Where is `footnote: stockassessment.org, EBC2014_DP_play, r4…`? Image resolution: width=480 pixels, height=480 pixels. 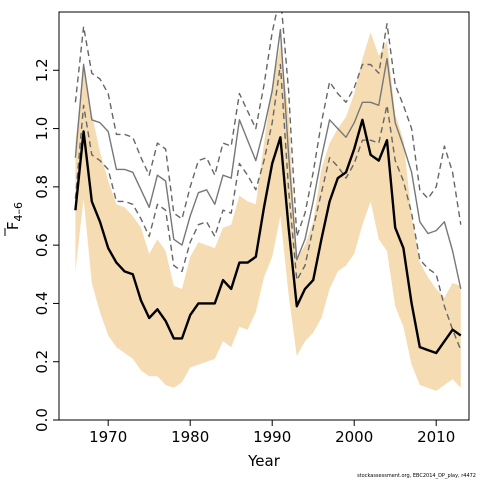 footnote: stockassessment.org, EBC2014_DP_play, r4… is located at coordinates (416, 476).